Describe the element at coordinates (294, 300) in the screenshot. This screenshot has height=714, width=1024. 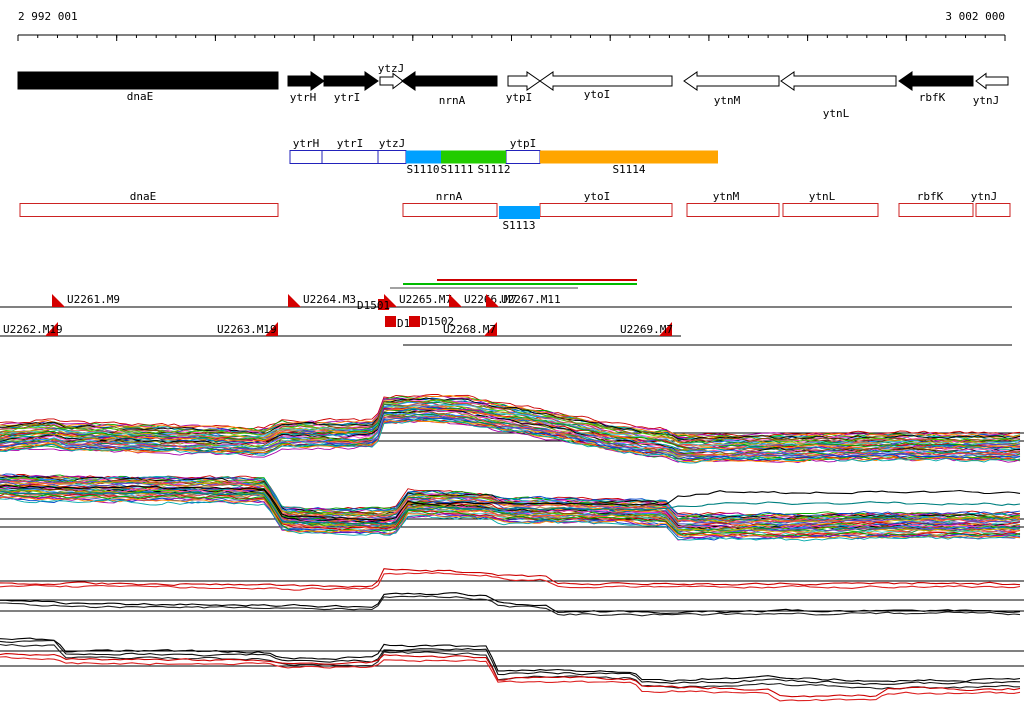
I see `probe-flag-U2264.M3` at that location.